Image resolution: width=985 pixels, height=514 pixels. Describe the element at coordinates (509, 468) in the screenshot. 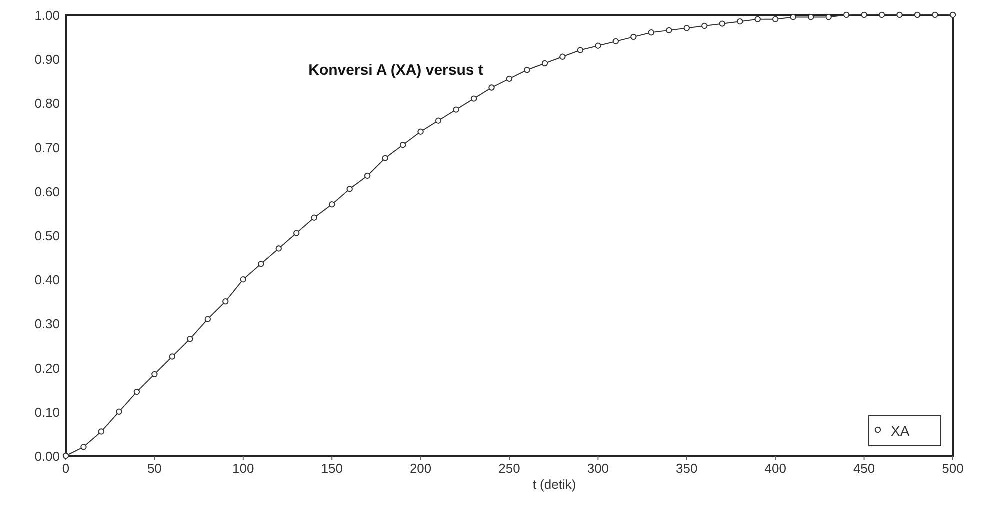

I see `x-tick-label: 250` at that location.